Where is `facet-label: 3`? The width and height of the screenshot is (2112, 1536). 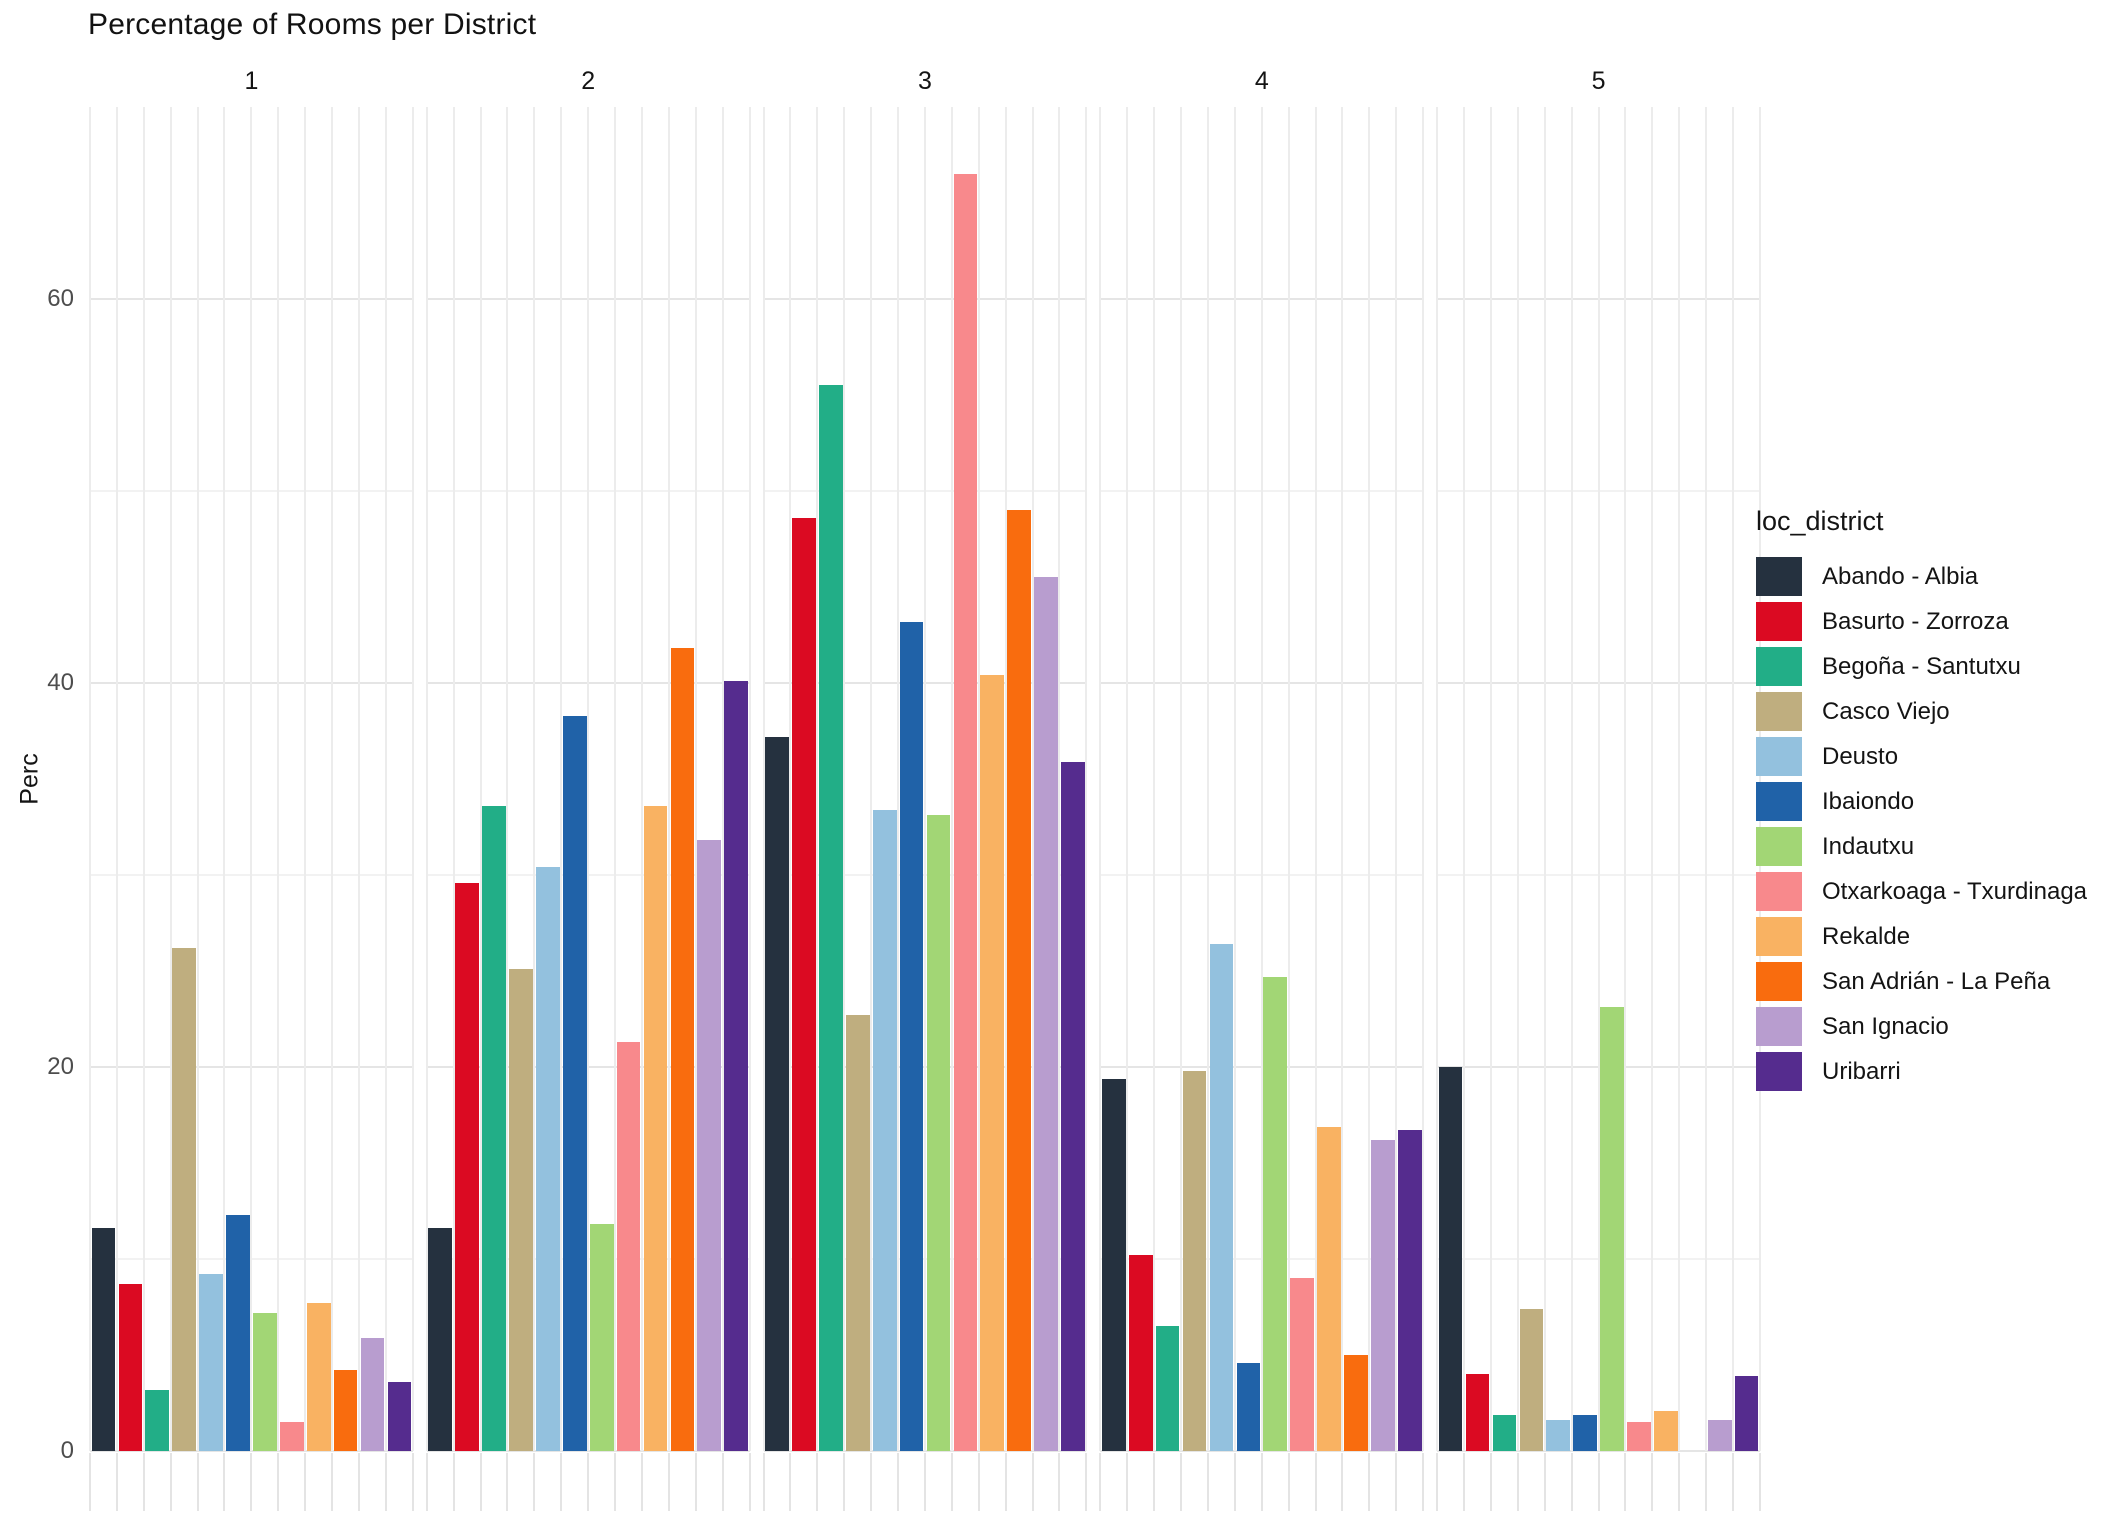 facet-label: 3 is located at coordinates (925, 81).